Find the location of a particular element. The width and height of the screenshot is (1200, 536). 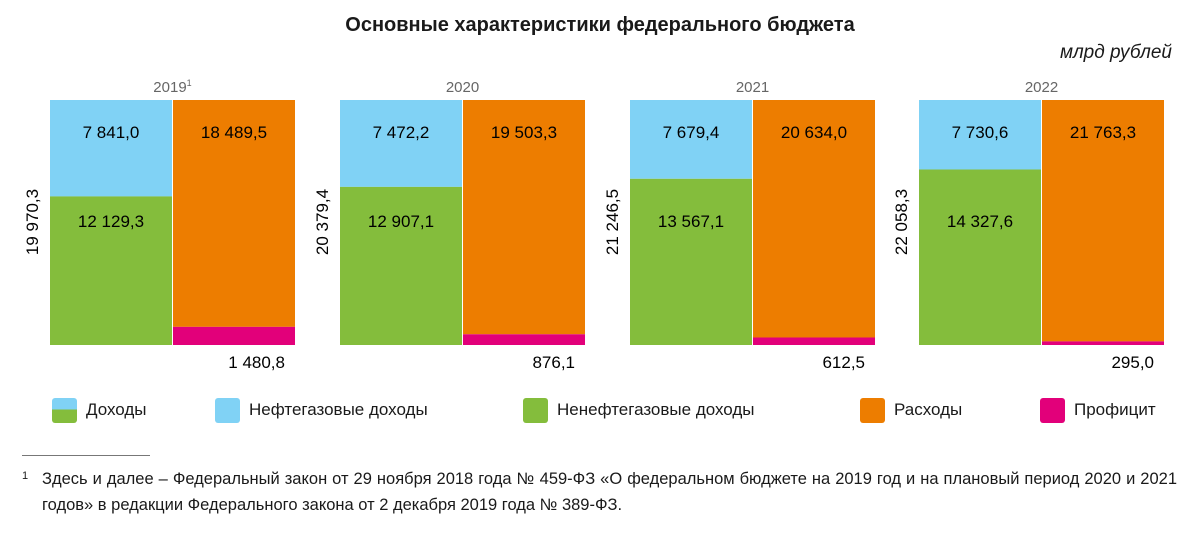

legend-item: Расходы is located at coordinates (911, 410).